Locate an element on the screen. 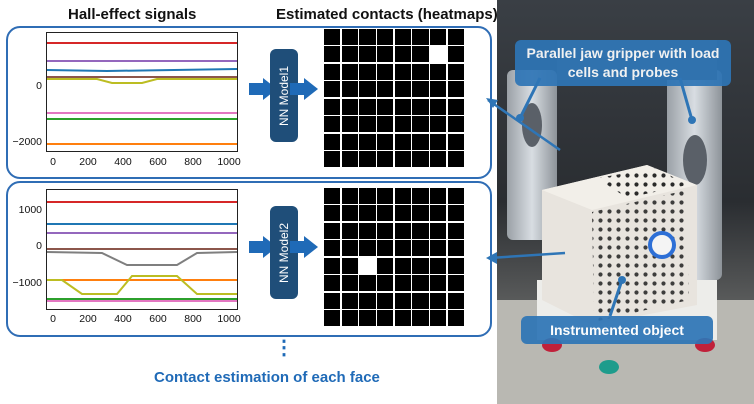  nn-model-1-box: NN Model1 is located at coordinates (284, 95).